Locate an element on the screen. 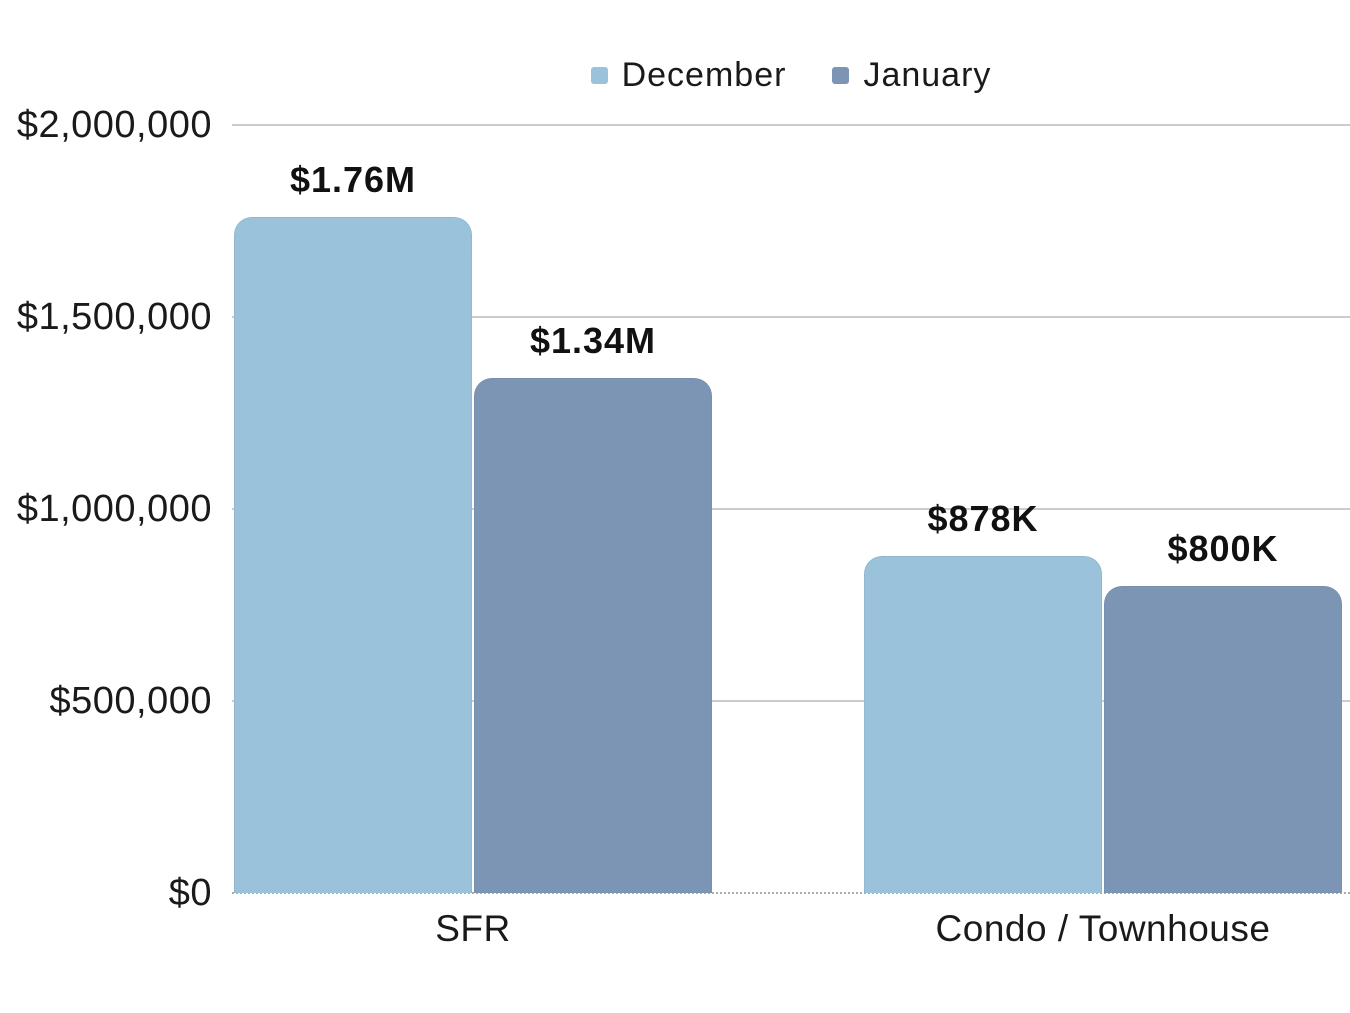  bar-january-condo-townhouse is located at coordinates (1223, 739).